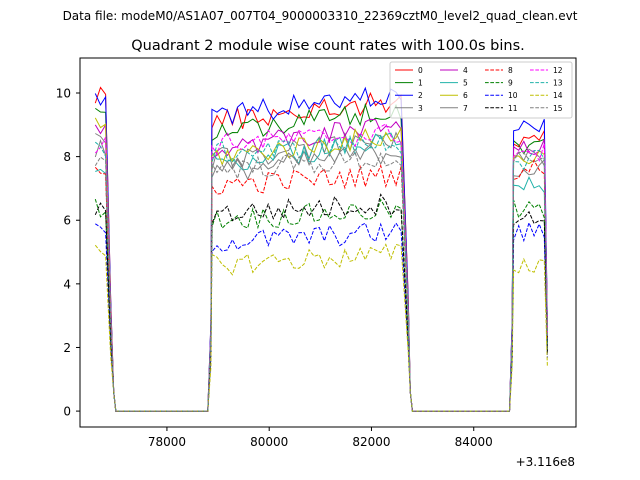 Image resolution: width=640 pixels, height=480 pixels. Describe the element at coordinates (510, 70) in the screenshot. I see `legend-label-8: 8` at that location.